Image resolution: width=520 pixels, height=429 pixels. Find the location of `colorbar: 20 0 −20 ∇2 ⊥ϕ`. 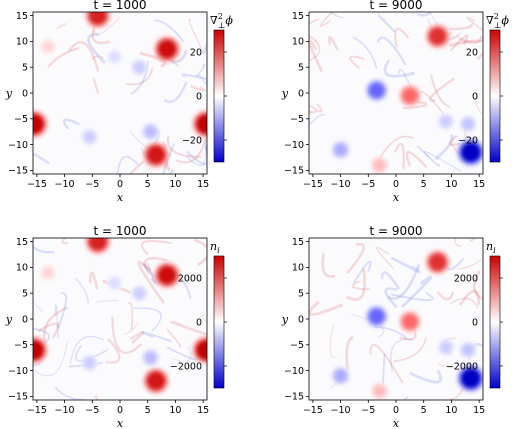

colorbar: 20 0 −20 ∇2 ⊥ϕ is located at coordinates (483, 87).